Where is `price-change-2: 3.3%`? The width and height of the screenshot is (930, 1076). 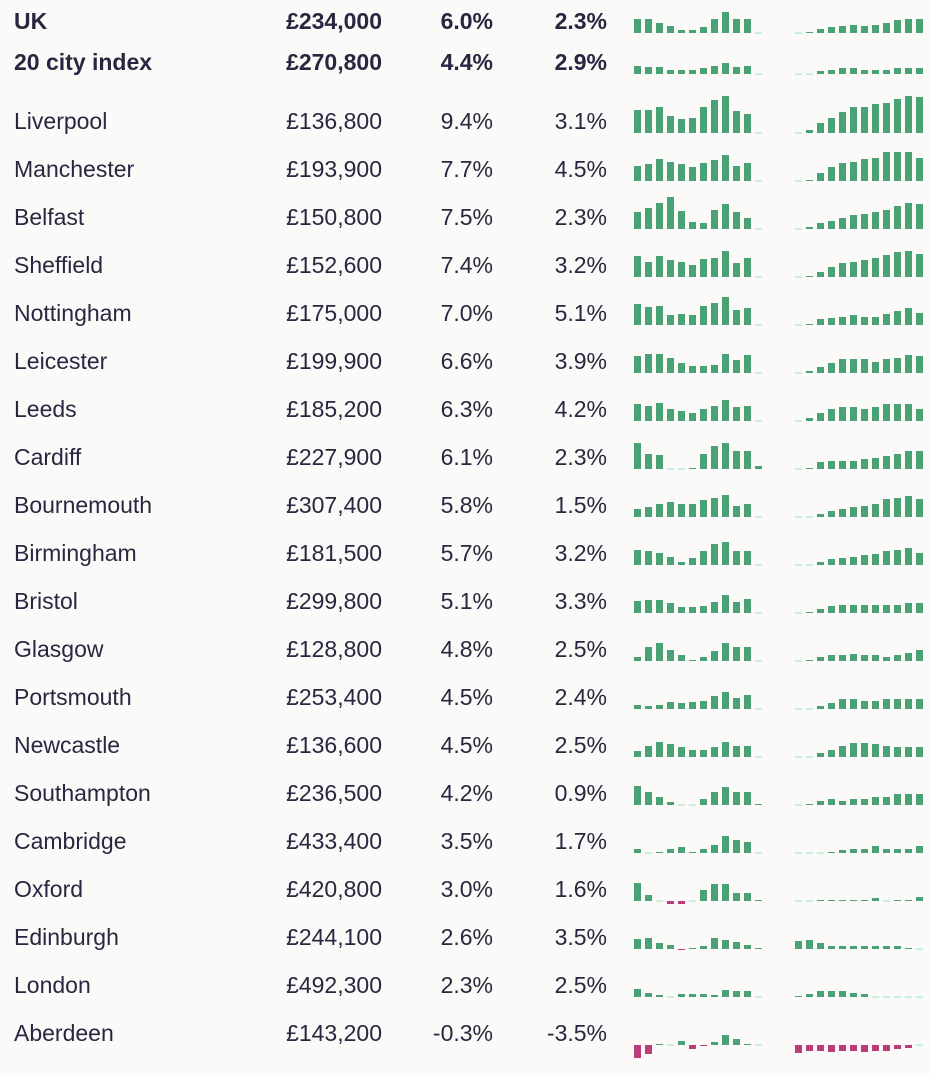
price-change-2: 3.3% is located at coordinates (580, 601).